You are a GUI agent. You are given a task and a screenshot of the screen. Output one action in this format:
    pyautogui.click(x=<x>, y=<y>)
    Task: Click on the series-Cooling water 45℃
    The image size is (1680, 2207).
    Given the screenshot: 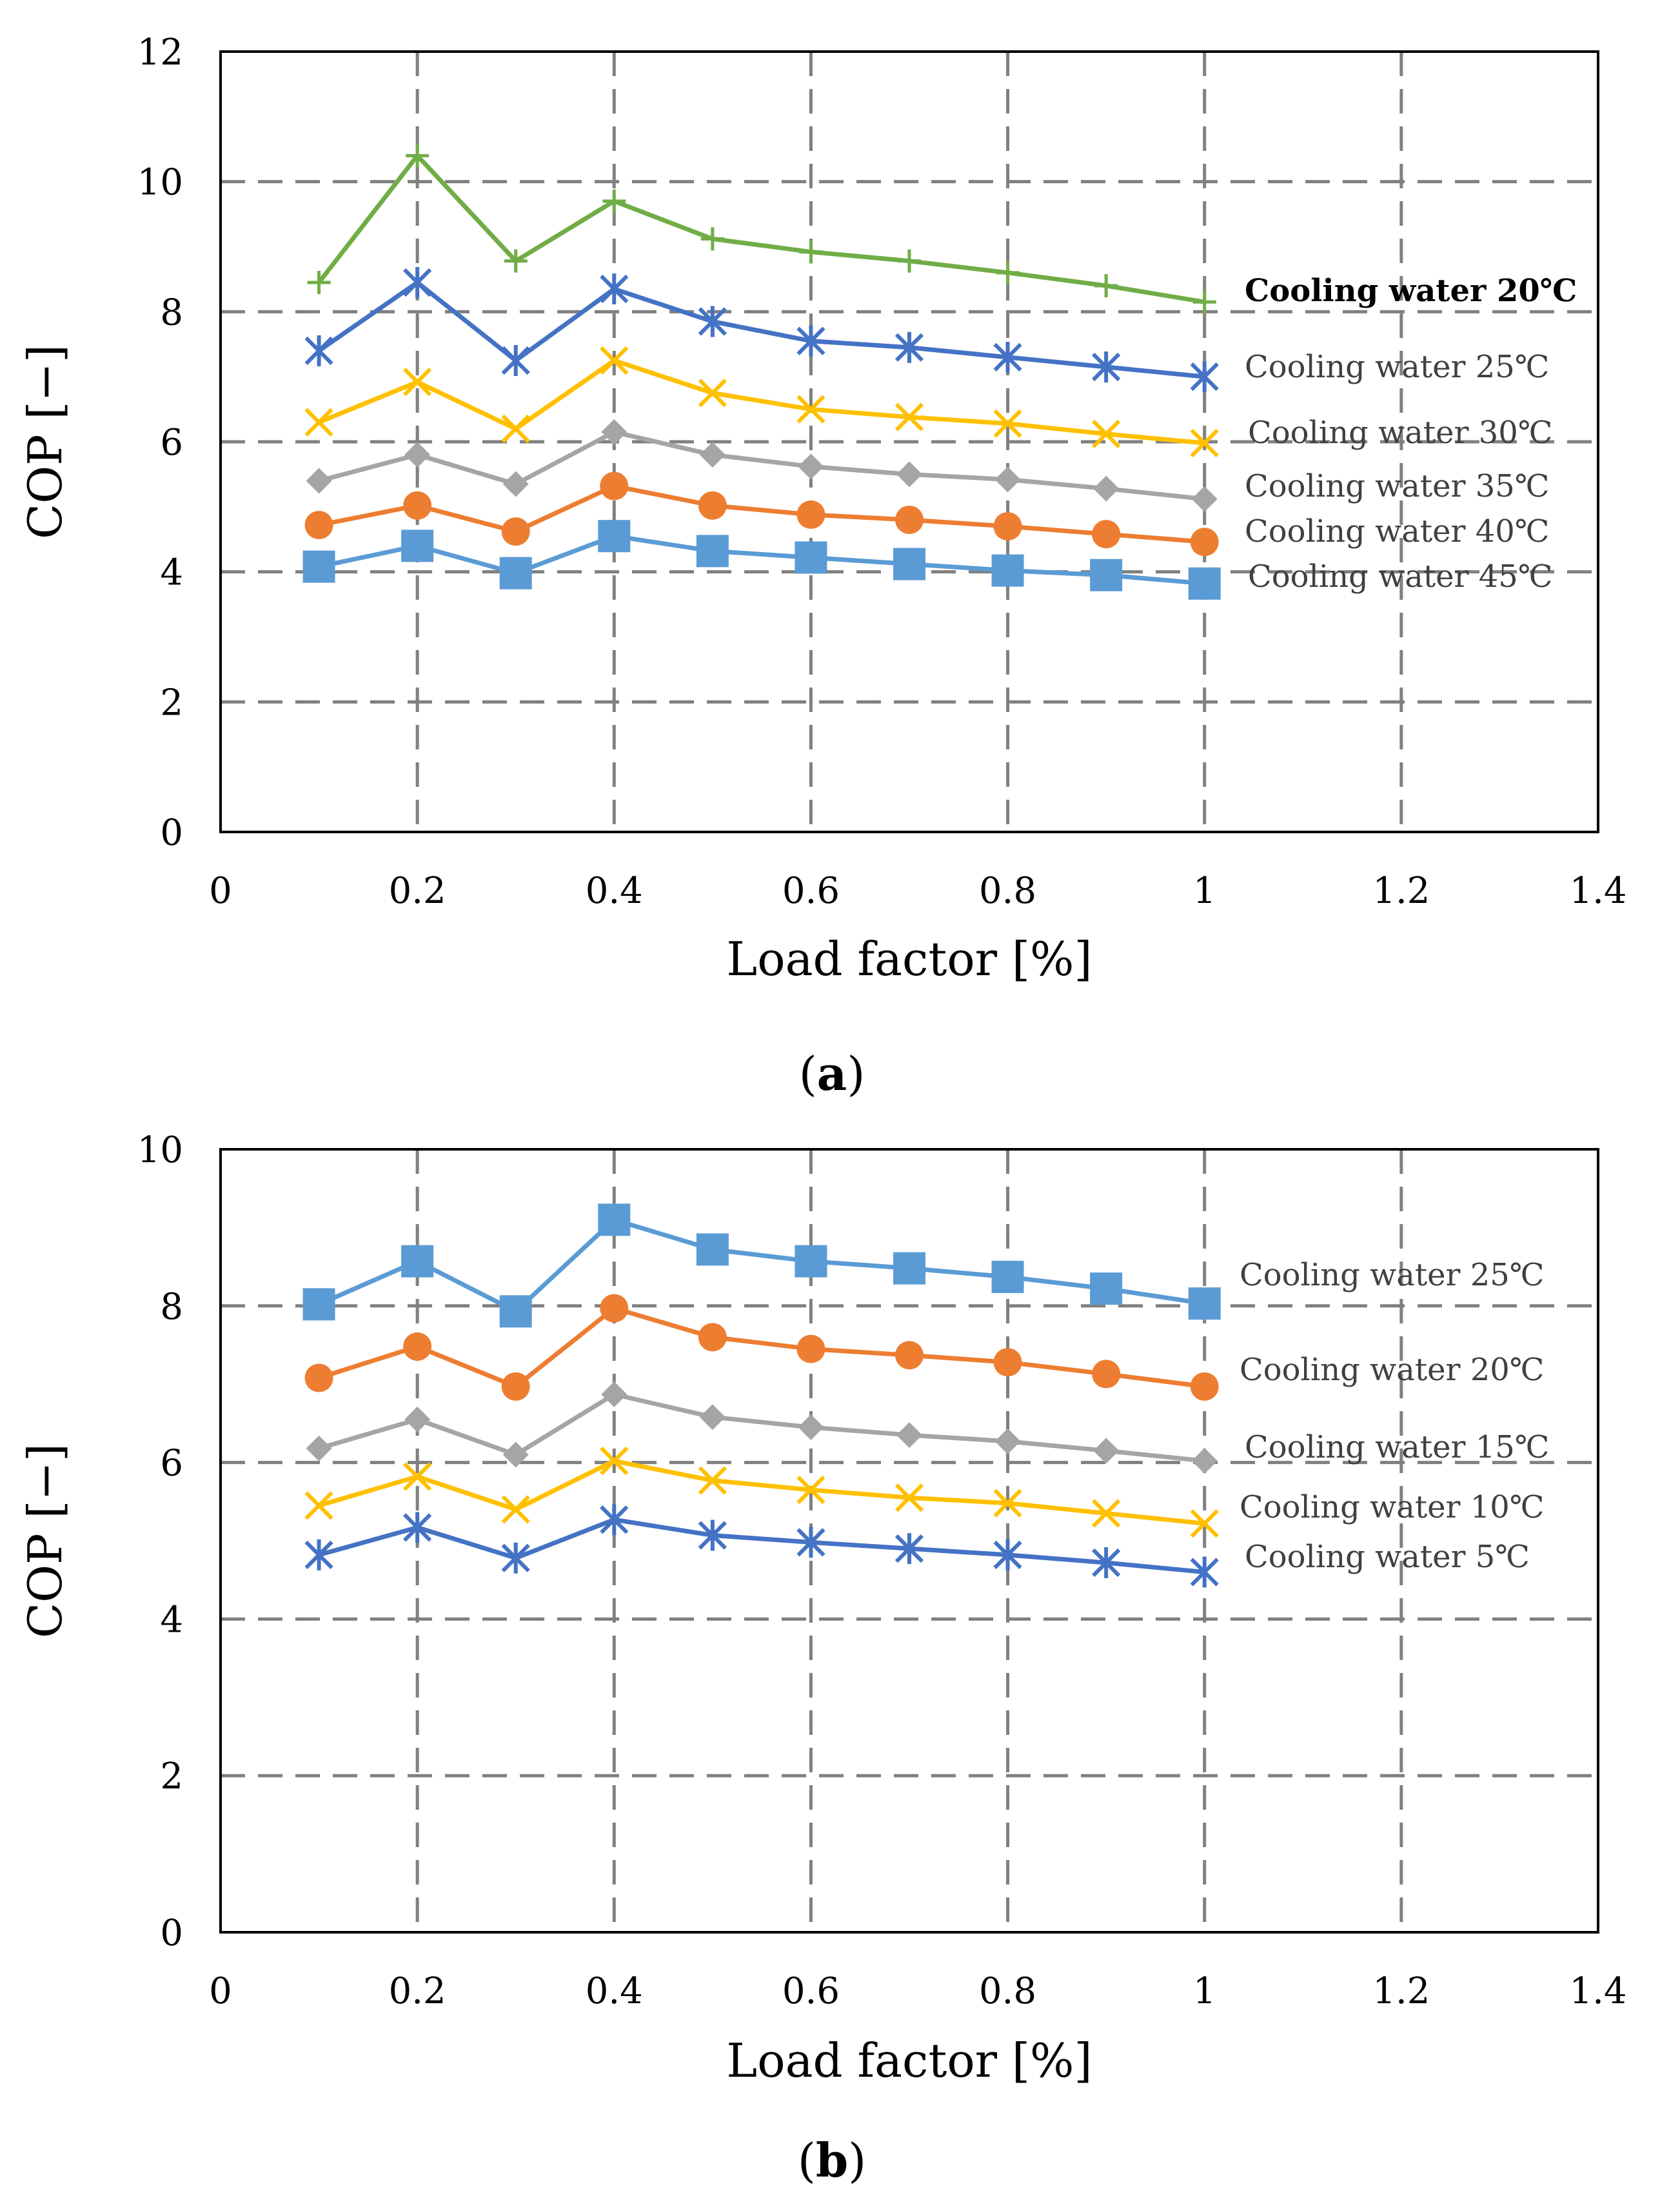 What is the action you would take?
    pyautogui.click(x=762, y=560)
    